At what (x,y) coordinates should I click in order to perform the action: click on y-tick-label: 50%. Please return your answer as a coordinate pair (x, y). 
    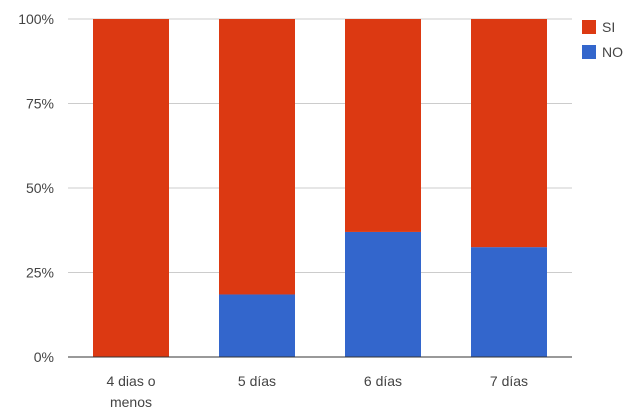
    Looking at the image, I should click on (40, 188).